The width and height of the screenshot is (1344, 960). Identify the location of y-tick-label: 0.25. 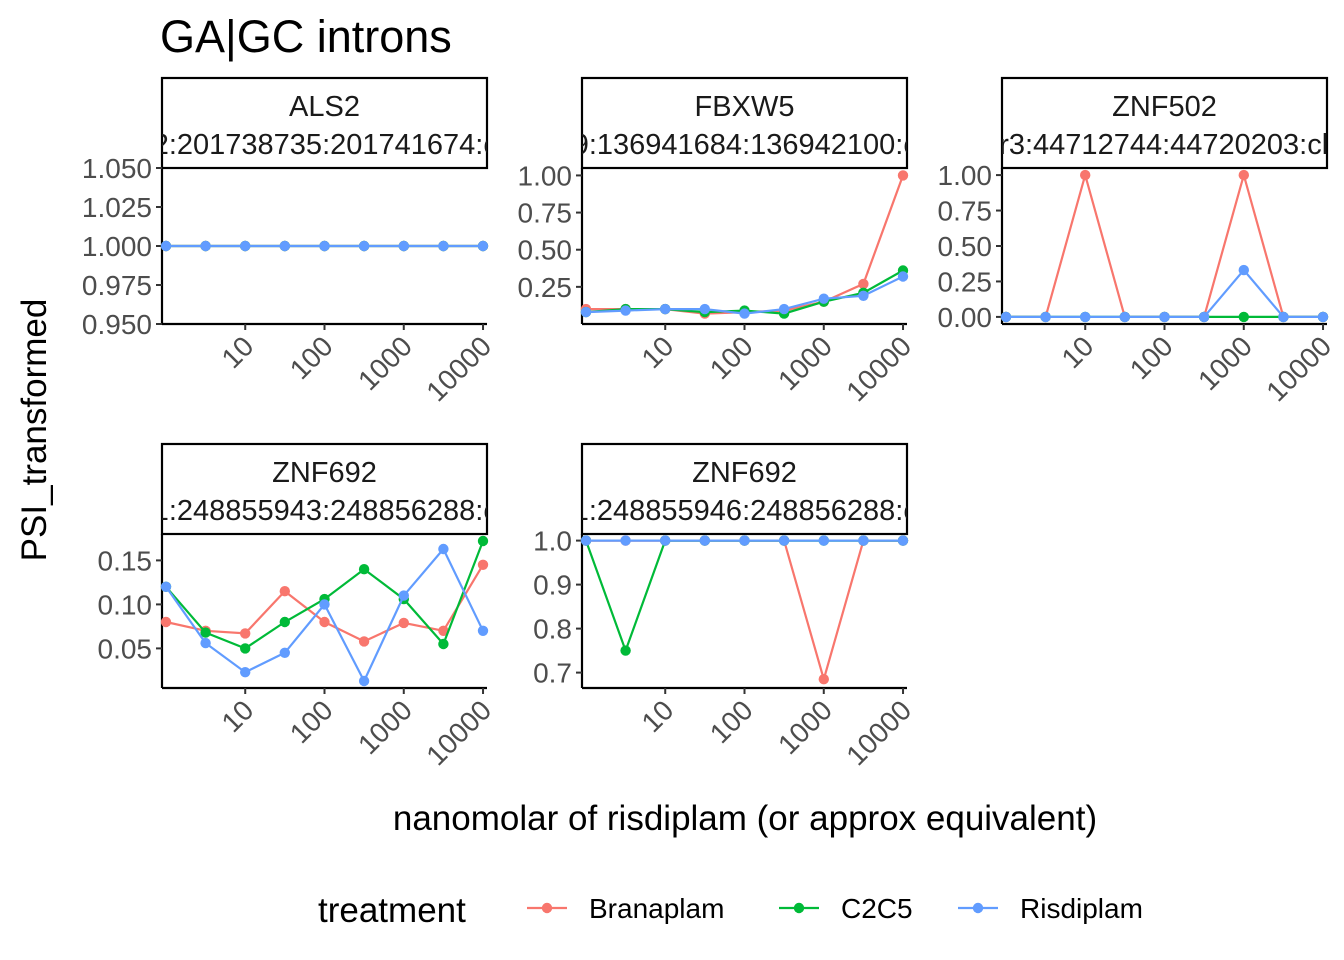
(545, 287).